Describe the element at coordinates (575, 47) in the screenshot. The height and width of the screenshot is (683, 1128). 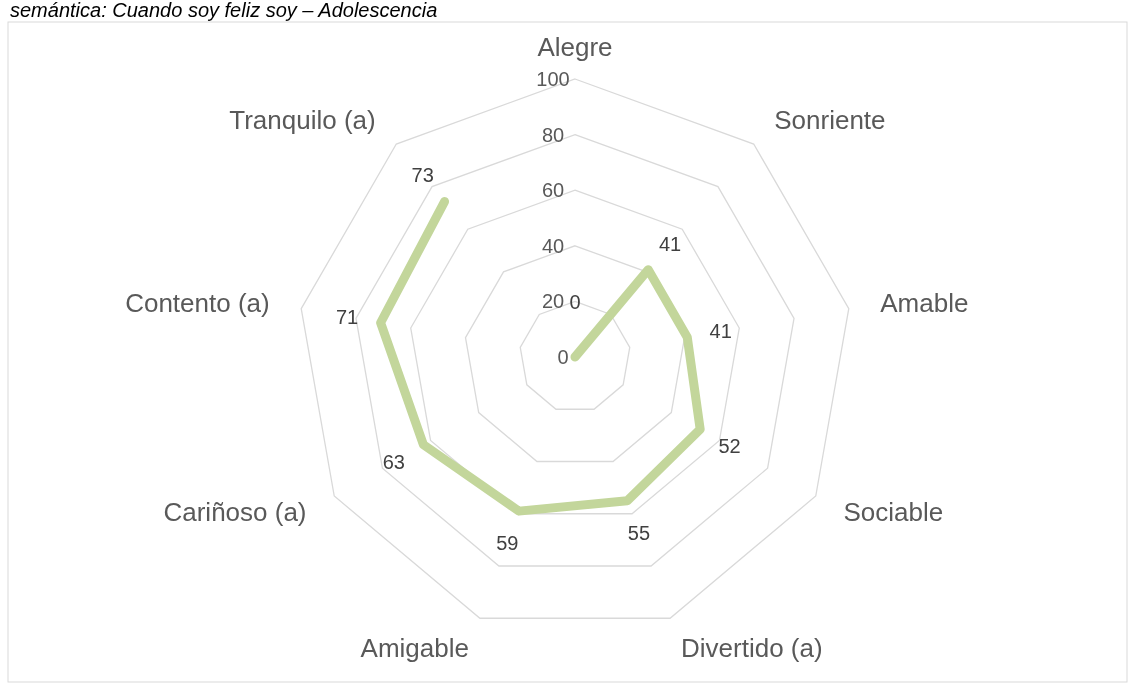
I see `spoke-label: Alegre` at that location.